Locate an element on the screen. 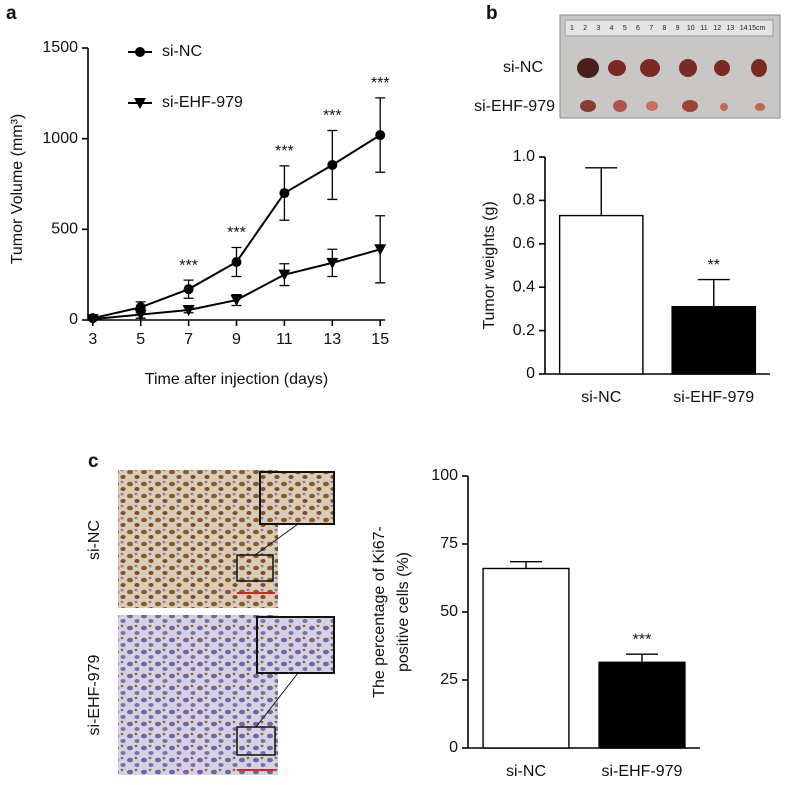  y-tick-label: 0.4 is located at coordinates (524, 286).